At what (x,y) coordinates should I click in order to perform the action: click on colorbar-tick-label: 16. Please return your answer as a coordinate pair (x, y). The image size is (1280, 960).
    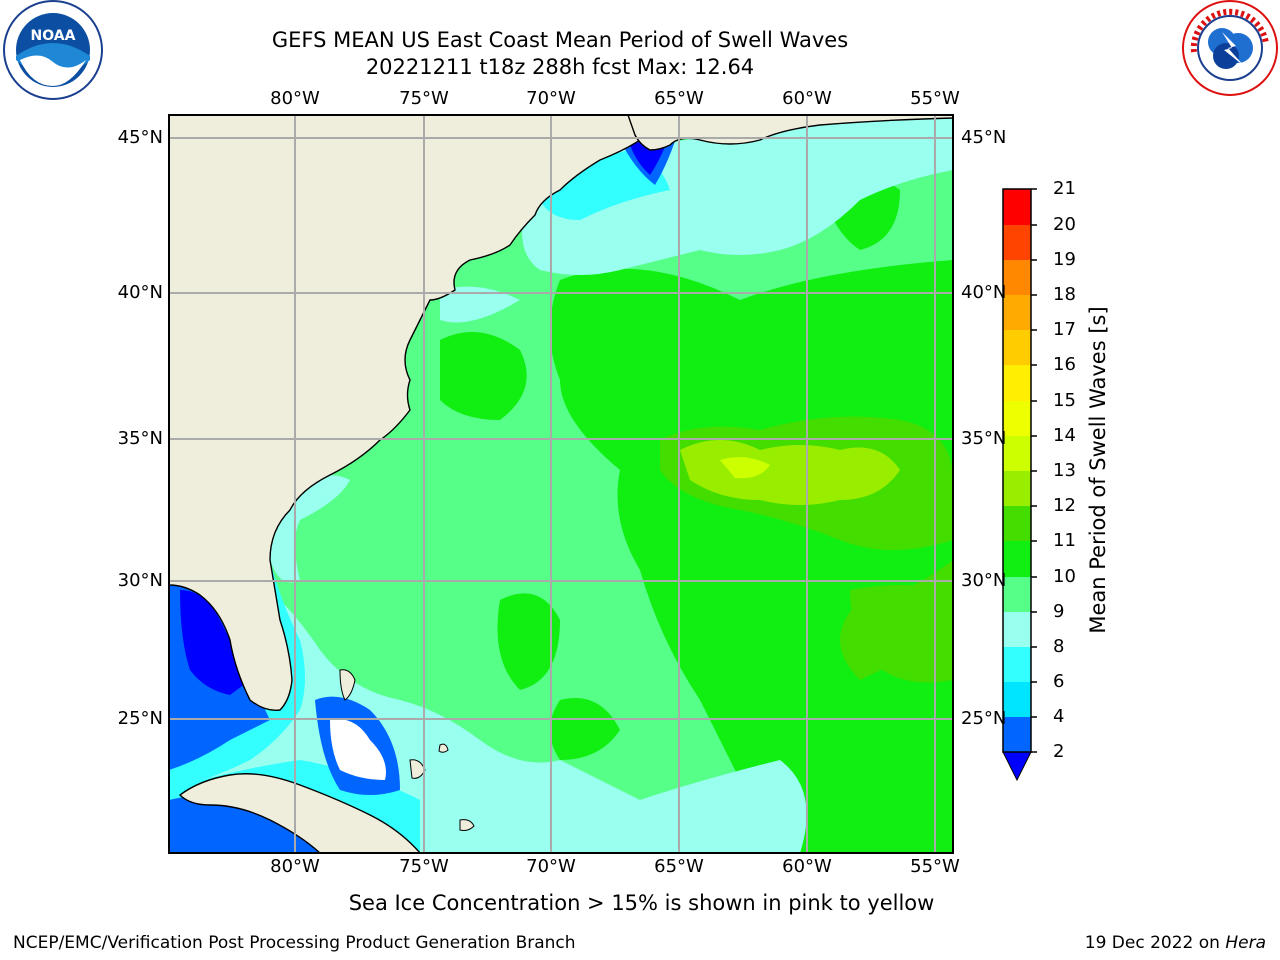
    Looking at the image, I should click on (1064, 364).